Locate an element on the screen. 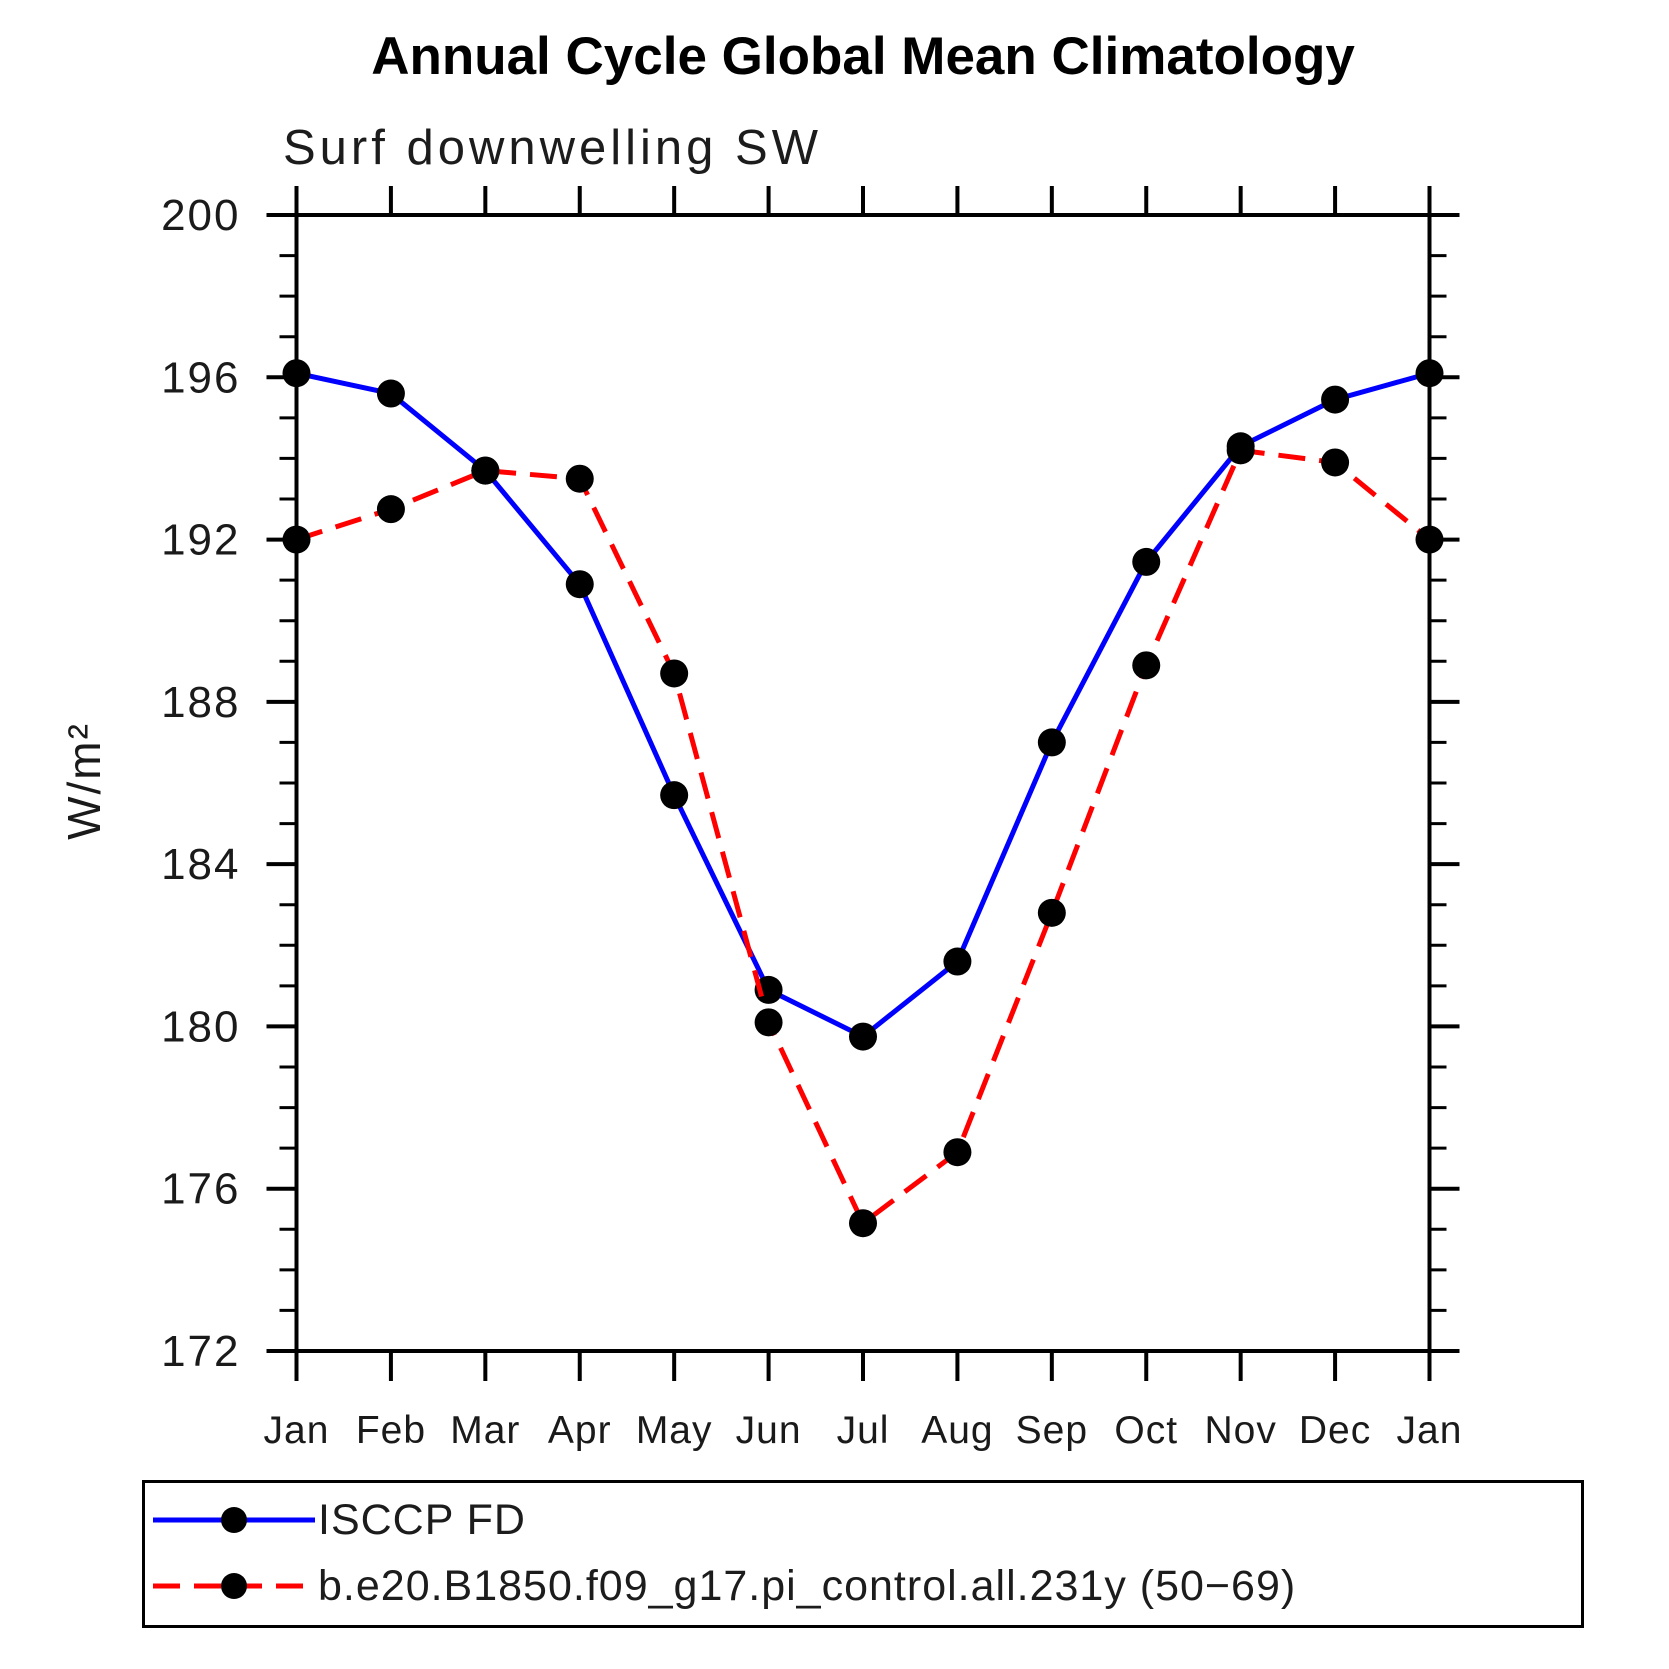 The width and height of the screenshot is (1669, 1669). x-tick-label: Jun is located at coordinates (769, 1430).